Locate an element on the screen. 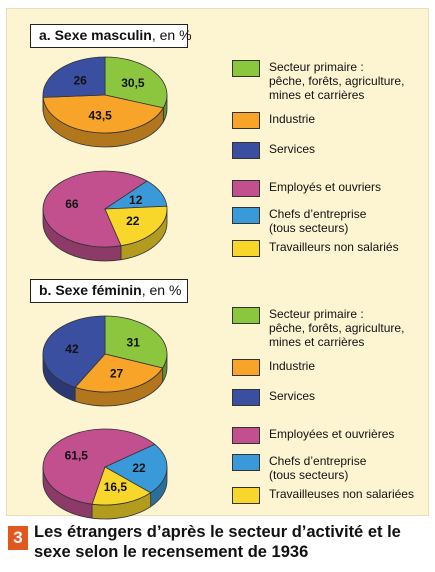 The height and width of the screenshot is (572, 435). caption-number-badge: 3 is located at coordinates (18, 538).